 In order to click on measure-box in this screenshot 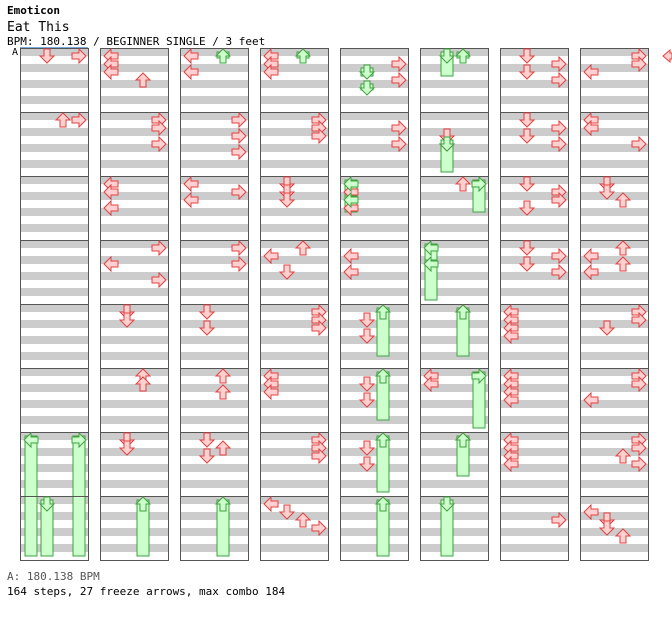, I will do `click(294, 528)`.